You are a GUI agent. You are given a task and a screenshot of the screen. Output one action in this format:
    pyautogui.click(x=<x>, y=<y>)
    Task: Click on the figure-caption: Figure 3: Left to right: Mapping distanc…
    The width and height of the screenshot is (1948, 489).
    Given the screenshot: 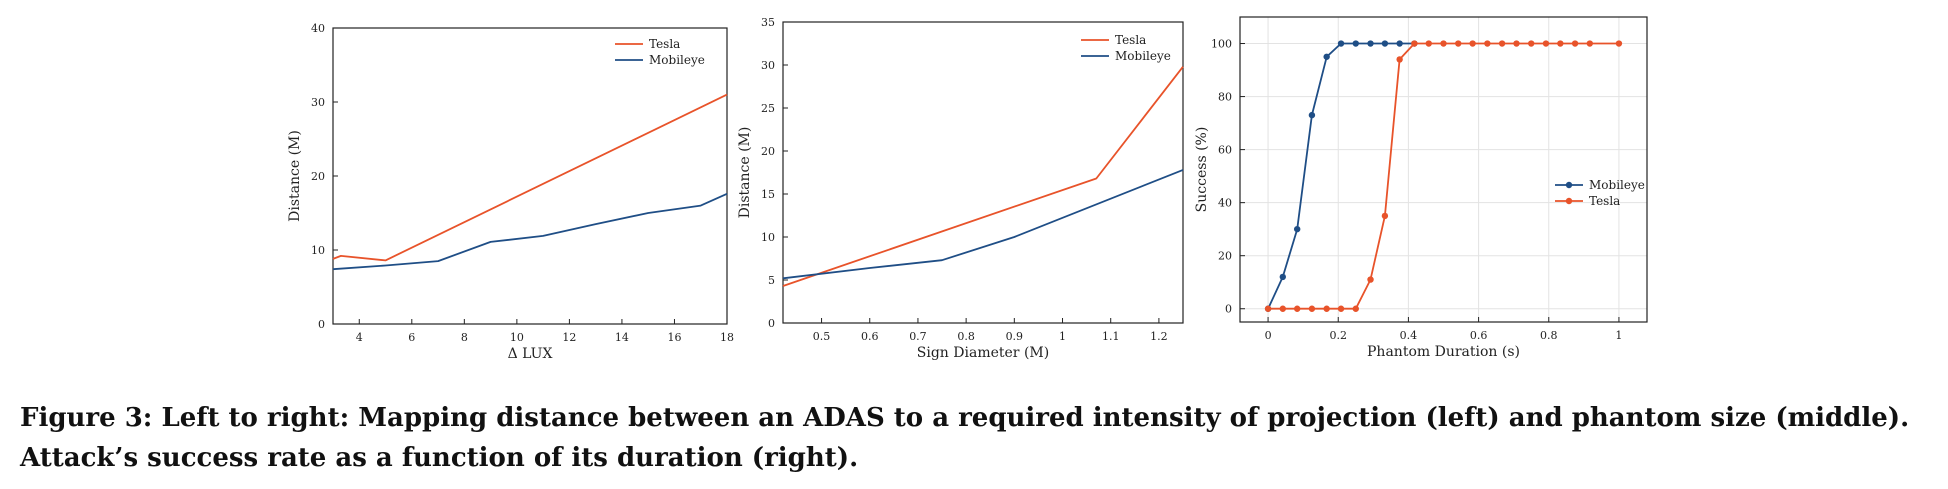 What is the action you would take?
    pyautogui.click(x=965, y=438)
    